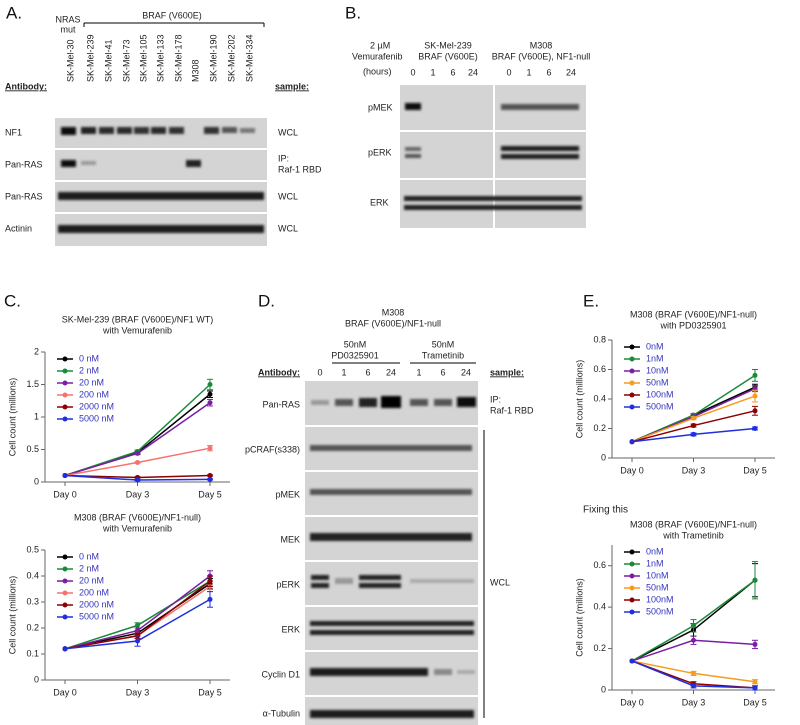 Image resolution: width=800 pixels, height=725 pixels. Describe the element at coordinates (249, 58) in the screenshot. I see `lane-label: SK-Mel-334` at that location.